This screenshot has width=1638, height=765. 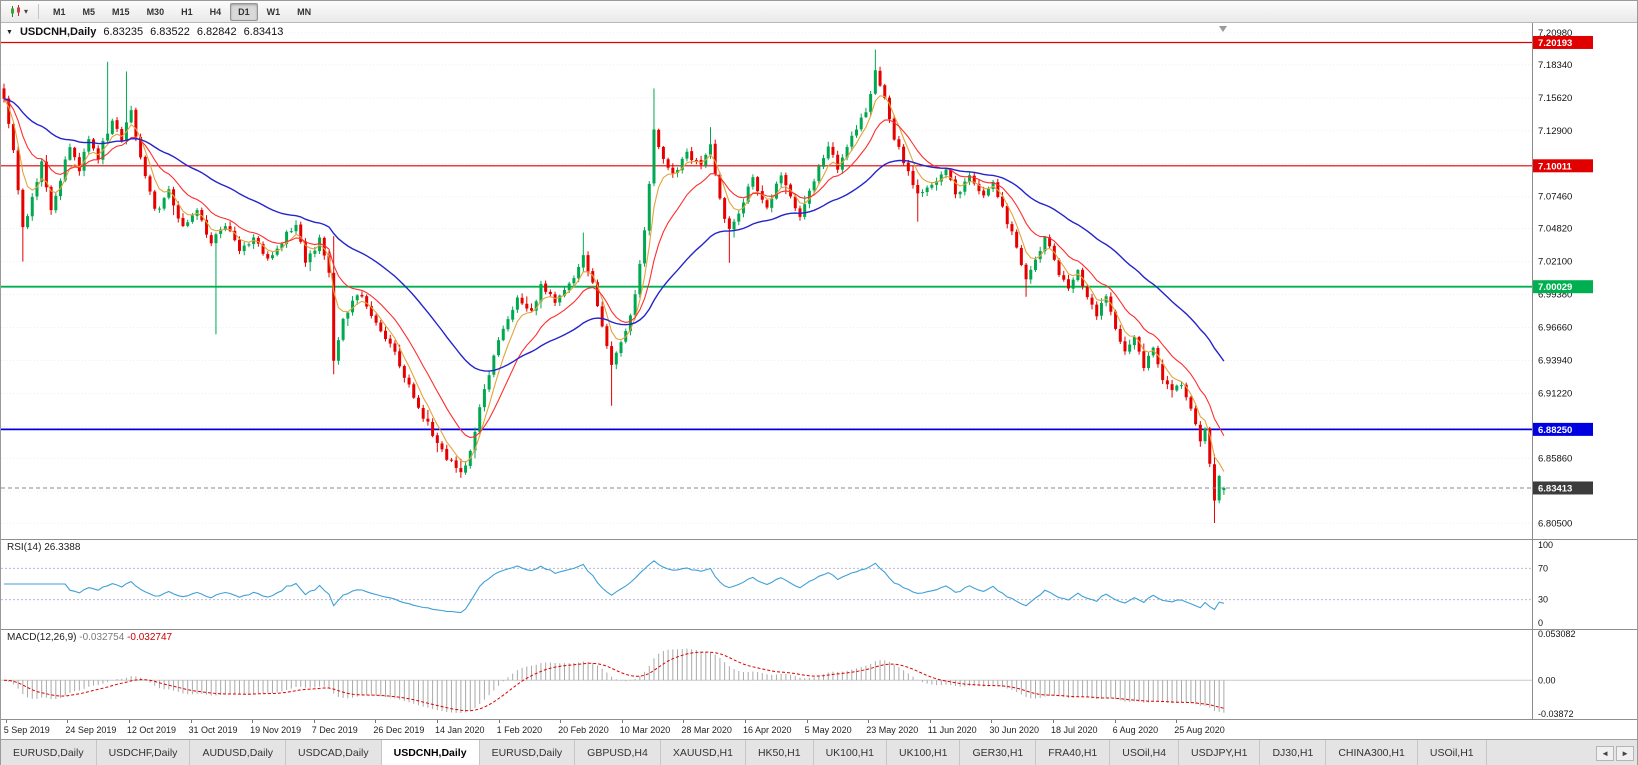 What do you see at coordinates (187, 11) in the screenshot?
I see `timeframe-button-h1: H1` at bounding box center [187, 11].